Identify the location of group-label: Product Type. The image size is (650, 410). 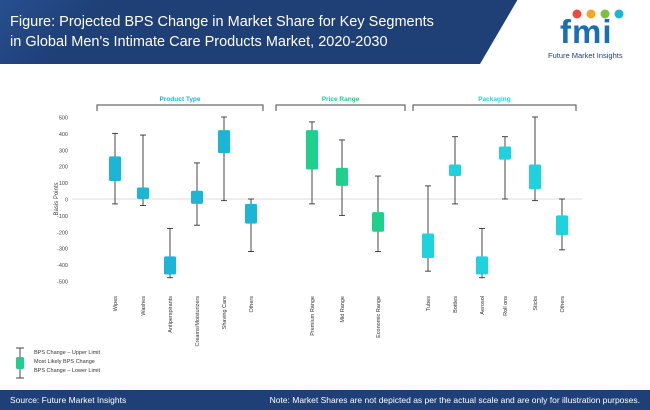
(179, 99).